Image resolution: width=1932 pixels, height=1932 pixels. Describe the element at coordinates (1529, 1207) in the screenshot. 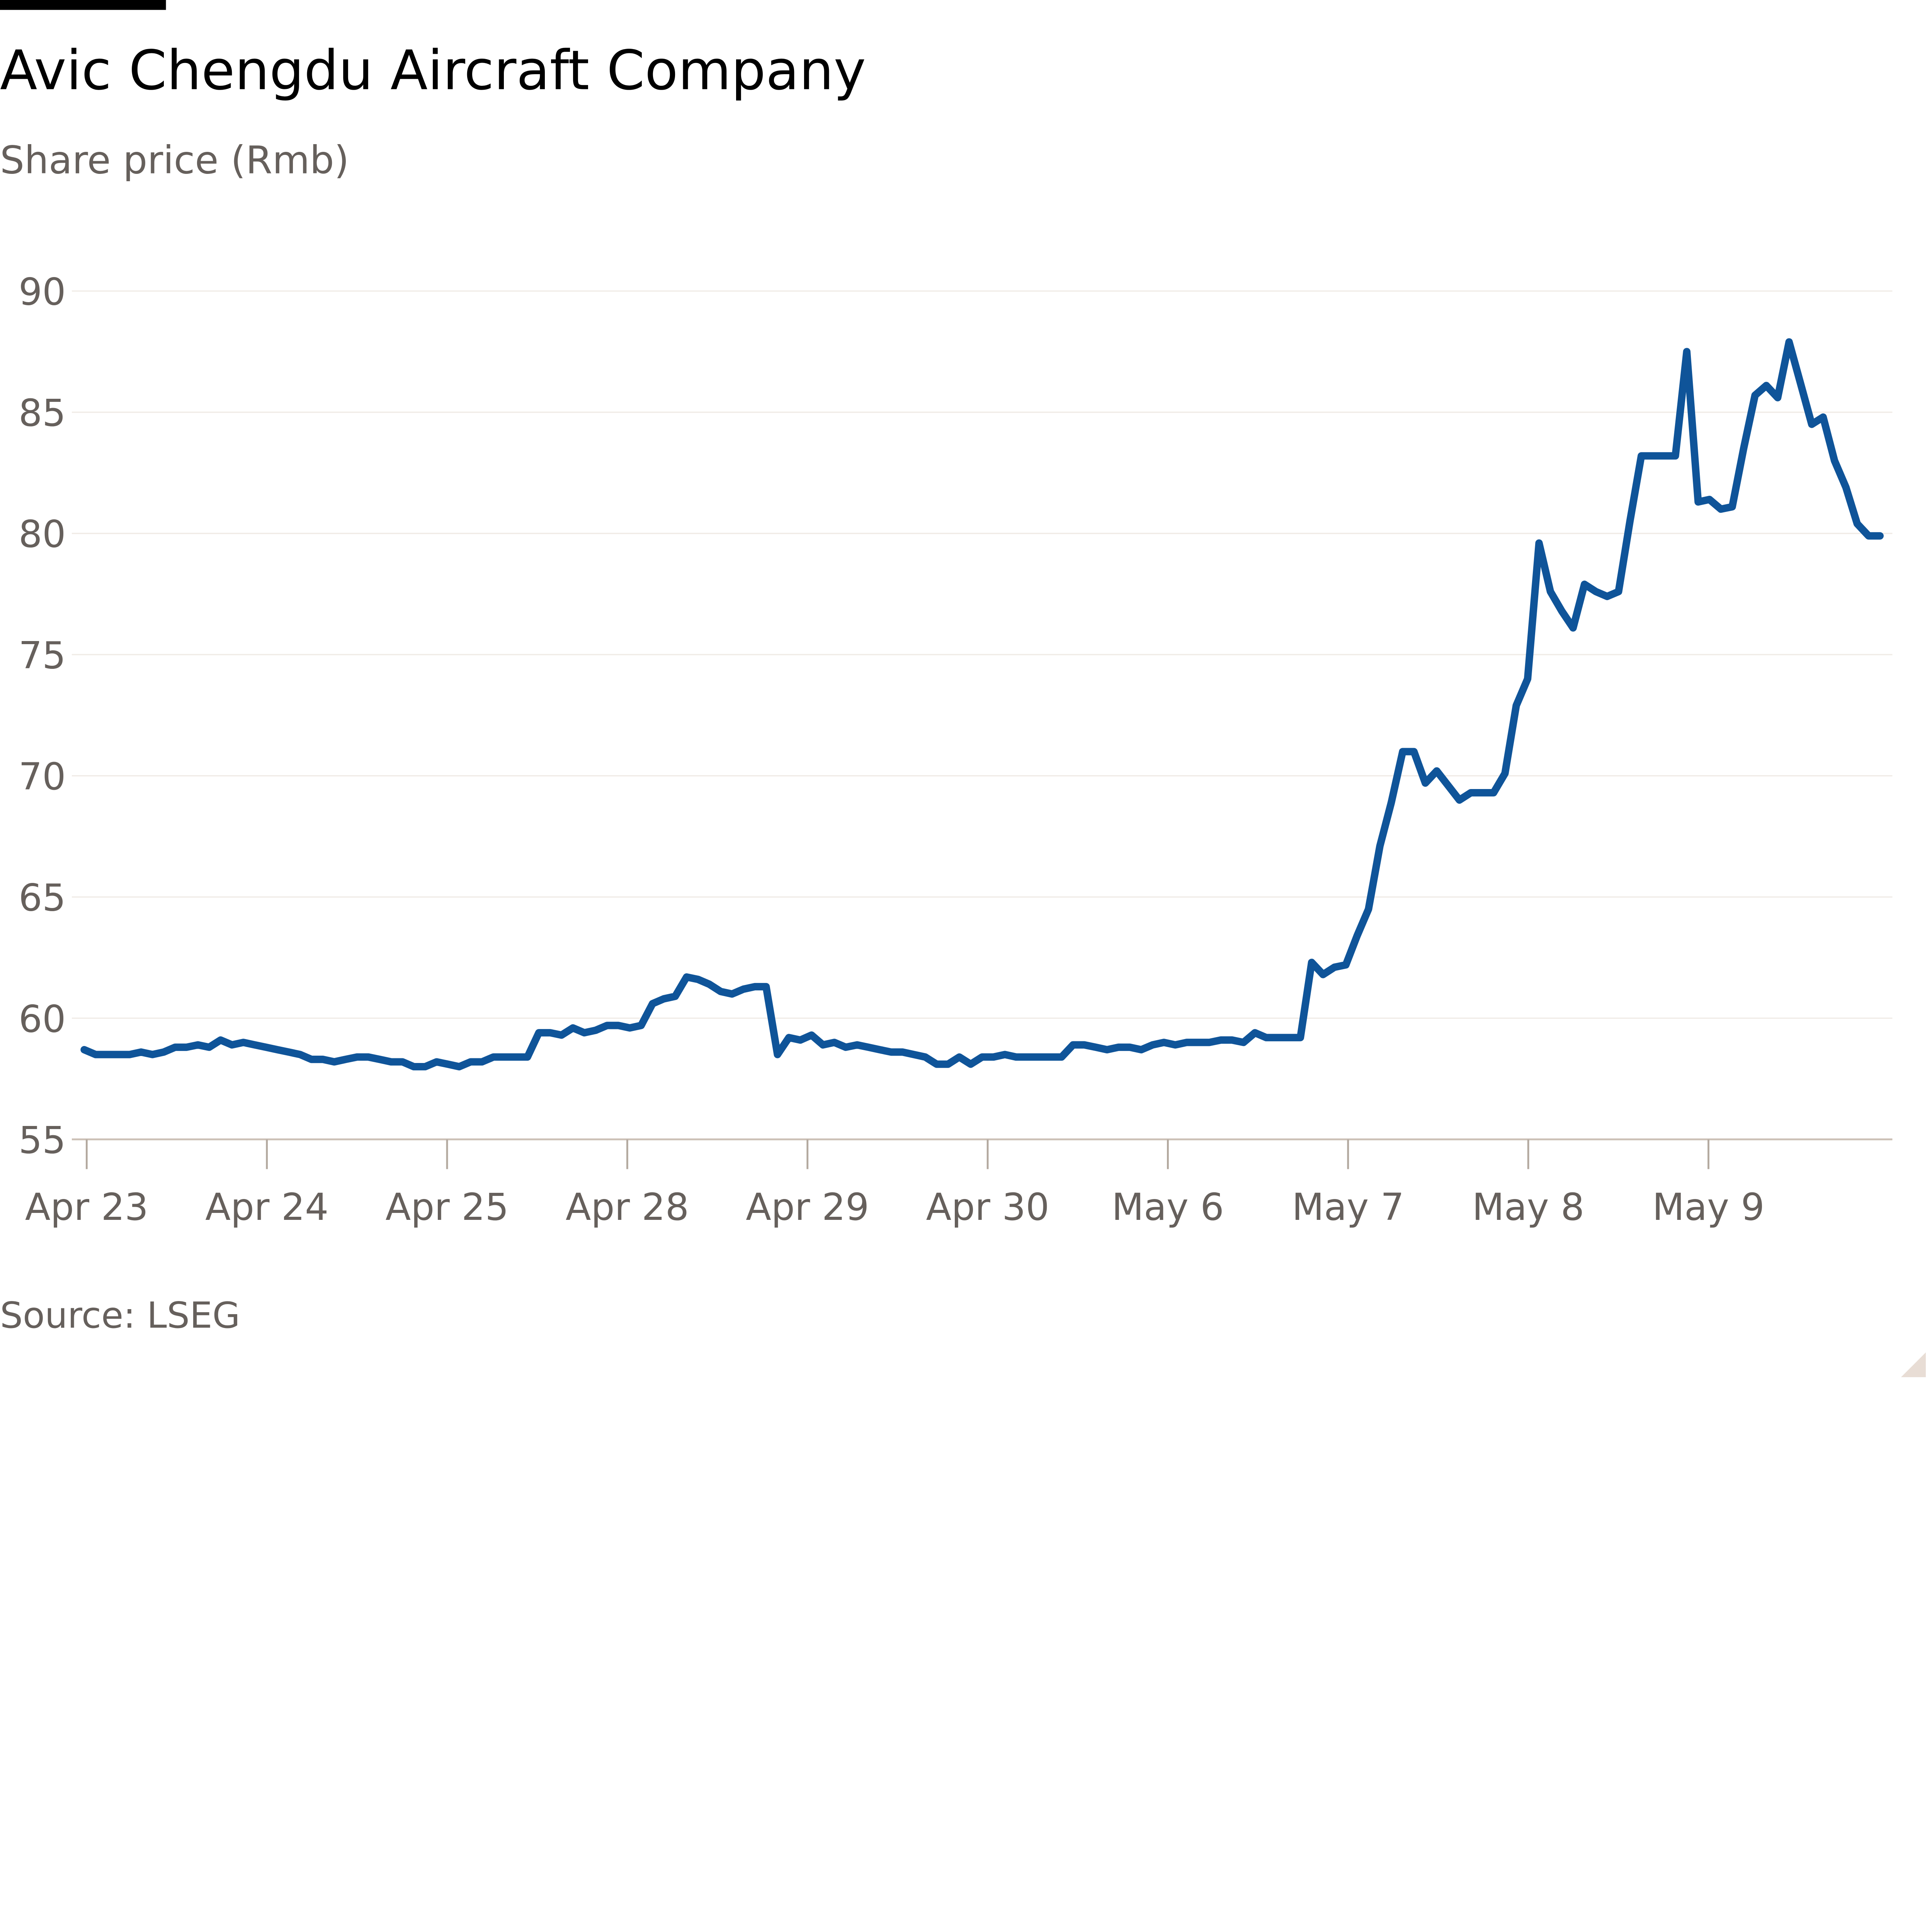

I see `x-tick-label: May 8` at that location.